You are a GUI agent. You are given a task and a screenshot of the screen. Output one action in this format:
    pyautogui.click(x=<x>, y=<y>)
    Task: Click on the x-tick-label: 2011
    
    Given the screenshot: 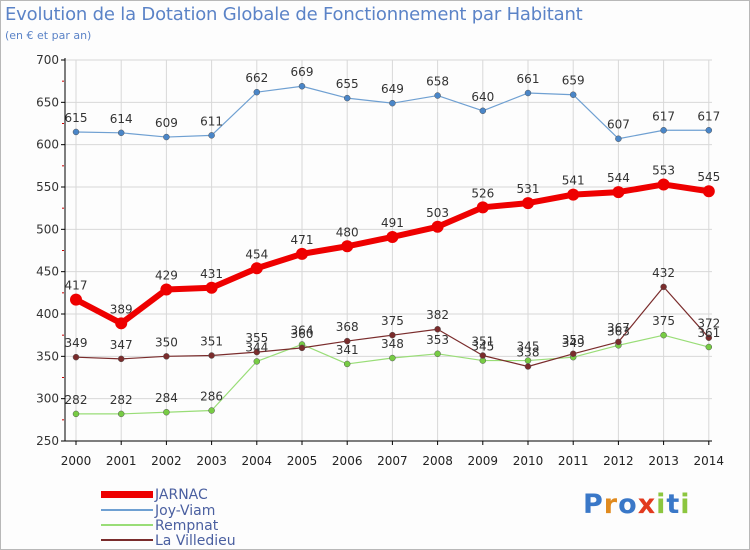 What is the action you would take?
    pyautogui.click(x=573, y=461)
    